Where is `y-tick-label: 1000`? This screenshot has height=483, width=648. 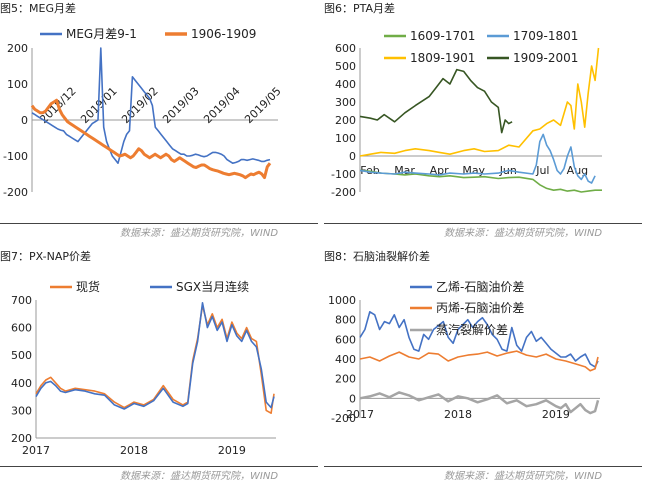
y-tick-label: 1000 is located at coordinates (342, 300).